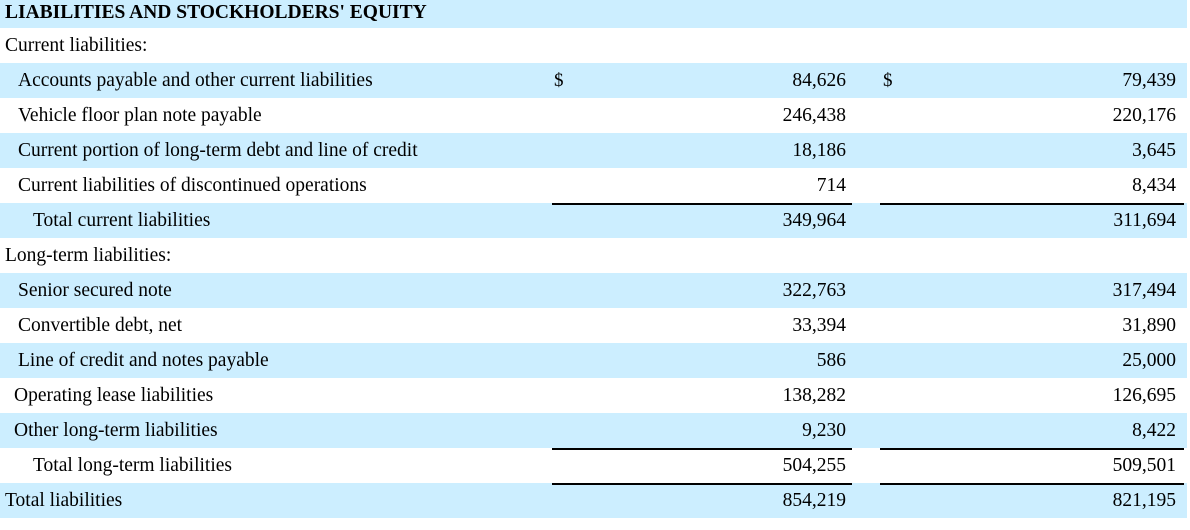 The image size is (1190, 530). Describe the element at coordinates (814, 290) in the screenshot. I see `value-period-1: 322,763` at that location.